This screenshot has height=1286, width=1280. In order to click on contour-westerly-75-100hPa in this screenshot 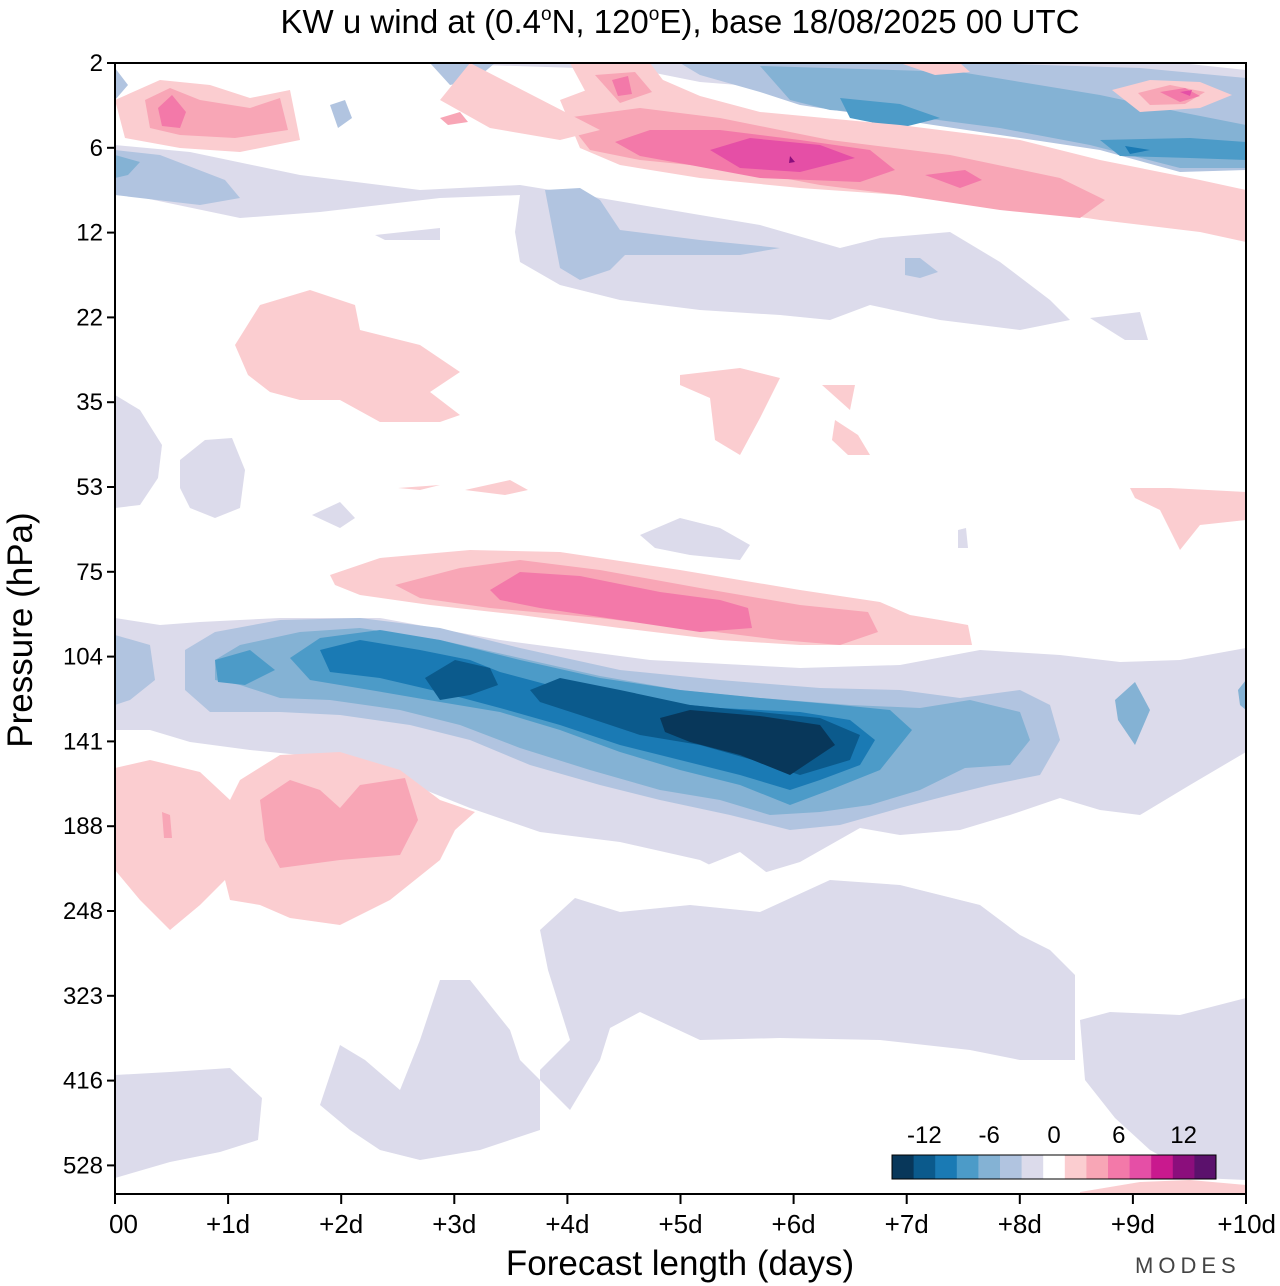, I will do `click(651, 597)`.